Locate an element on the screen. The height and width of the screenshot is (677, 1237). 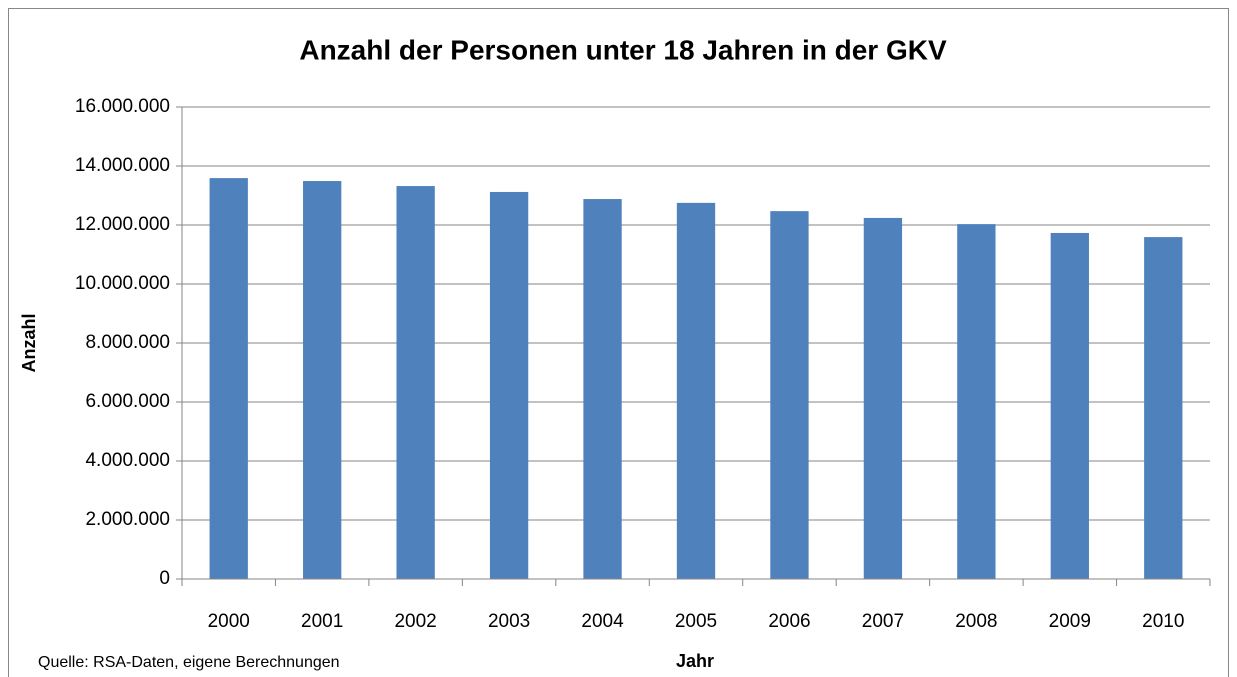
y-tick-label: 12.000.000 is located at coordinates (122, 224).